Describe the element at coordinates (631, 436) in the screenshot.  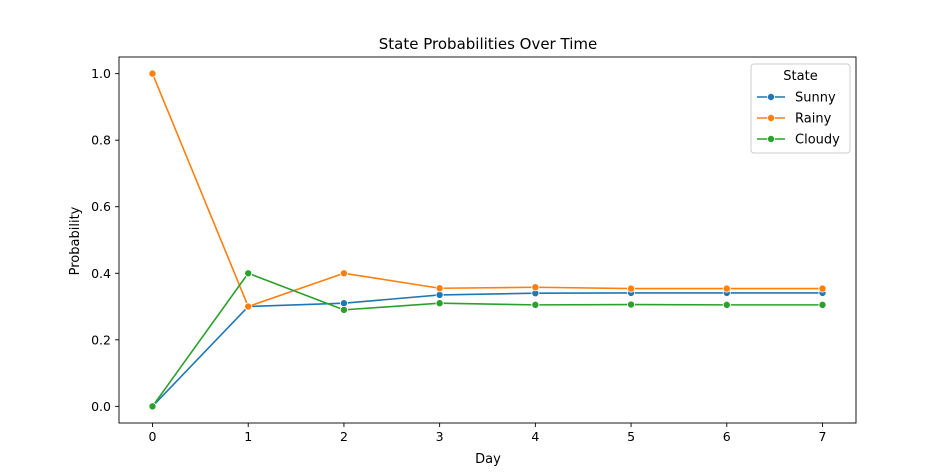
I see `x-tick-label: 5` at that location.